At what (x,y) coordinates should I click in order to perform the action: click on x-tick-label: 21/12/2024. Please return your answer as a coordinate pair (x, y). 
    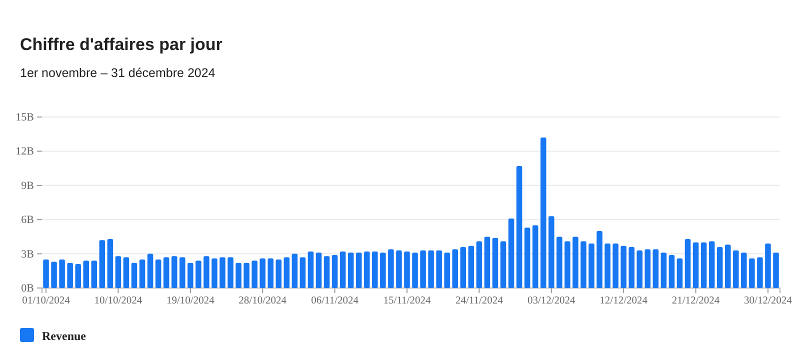
    Looking at the image, I should click on (696, 300).